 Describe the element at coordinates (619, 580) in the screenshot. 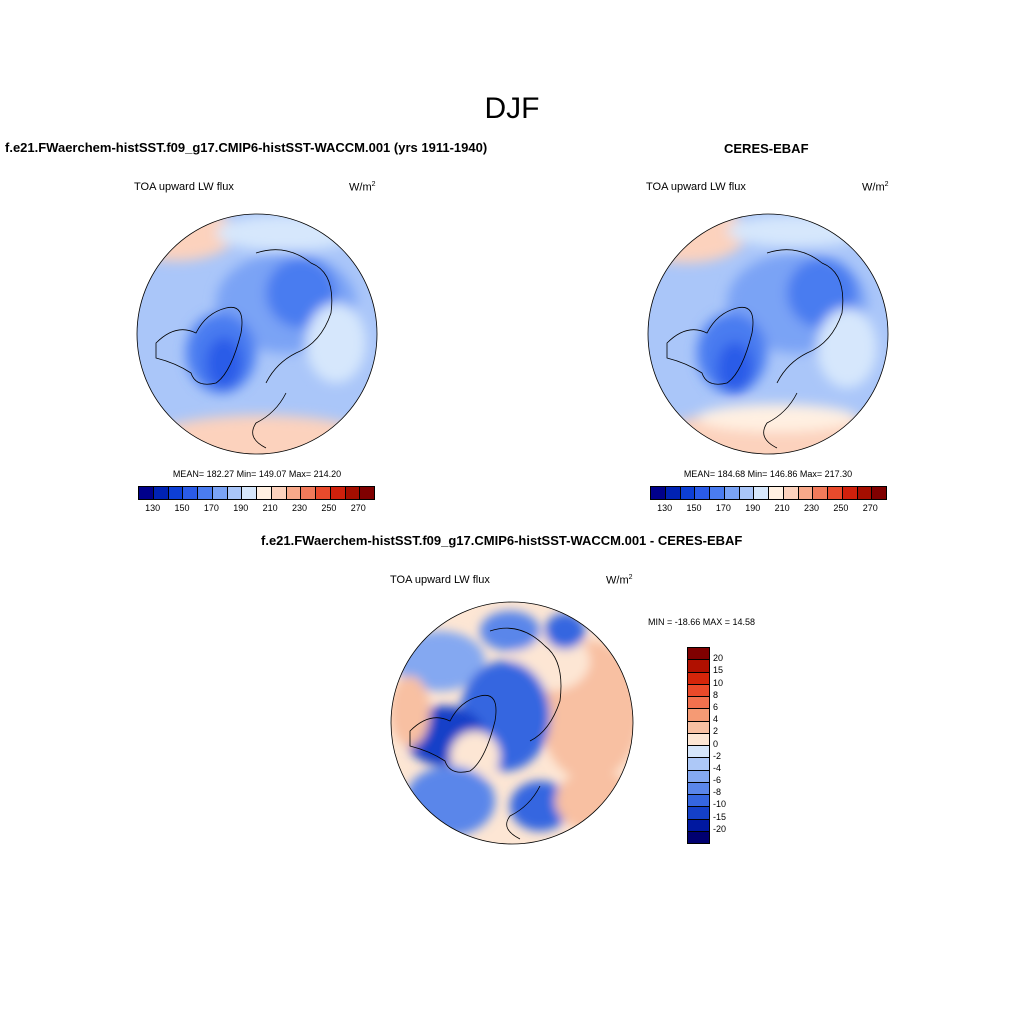

I see `diff-units-label: W/m2` at that location.